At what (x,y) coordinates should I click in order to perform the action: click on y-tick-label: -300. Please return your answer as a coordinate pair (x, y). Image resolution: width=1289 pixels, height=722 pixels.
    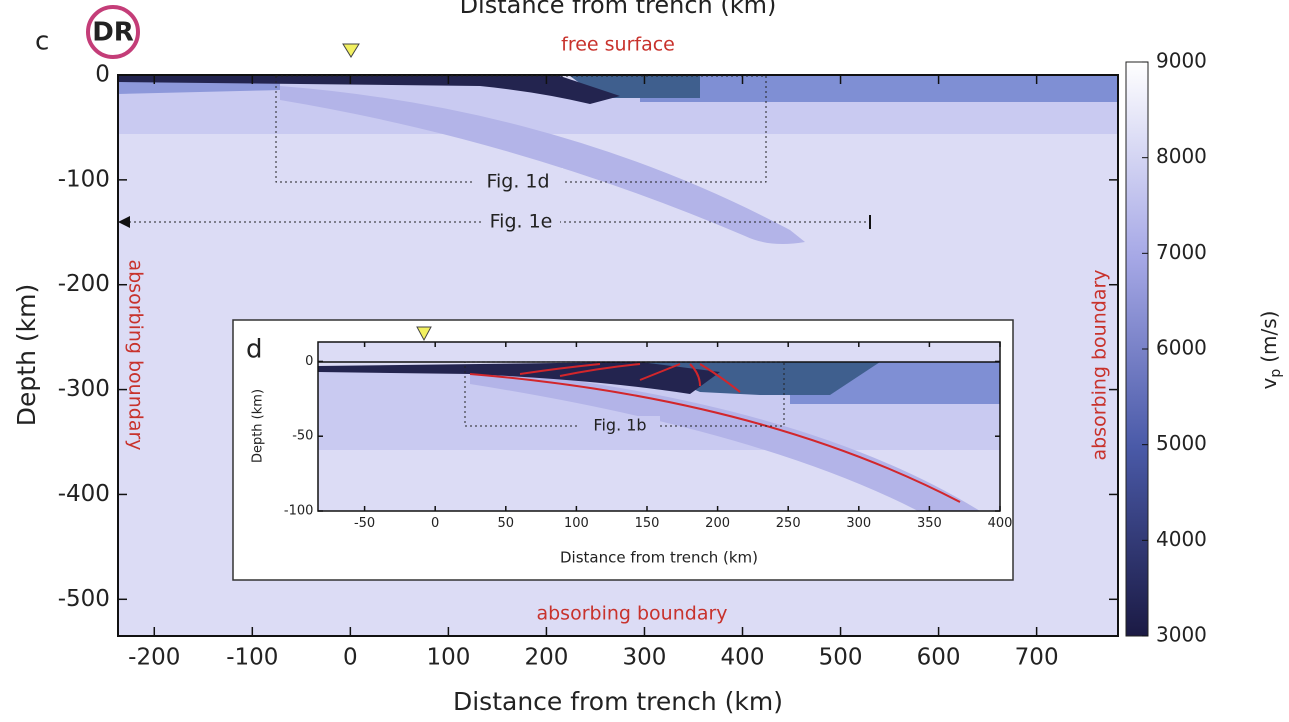
    Looking at the image, I should click on (84, 389).